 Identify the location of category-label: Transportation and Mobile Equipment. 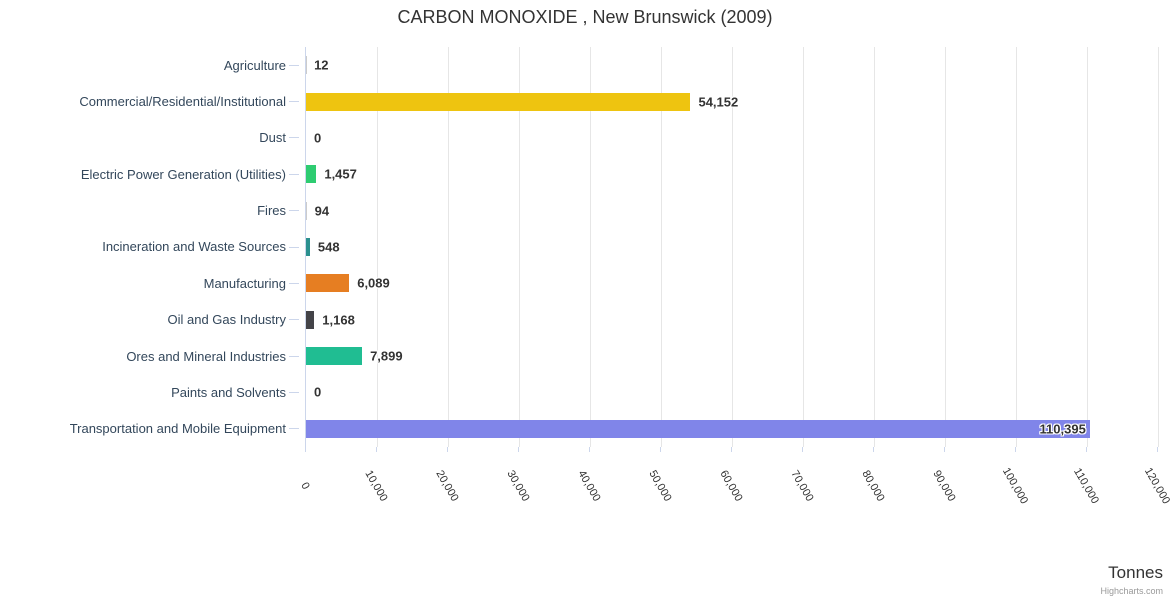
(177, 429).